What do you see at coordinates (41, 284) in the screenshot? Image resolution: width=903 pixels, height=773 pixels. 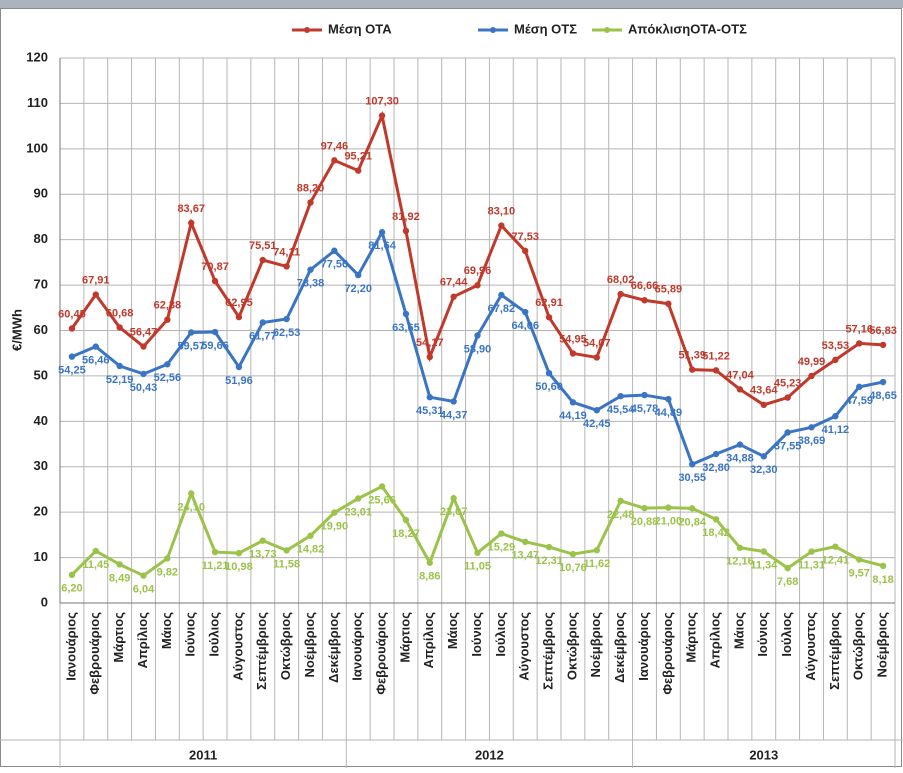 I see `y-tick-label: 70` at bounding box center [41, 284].